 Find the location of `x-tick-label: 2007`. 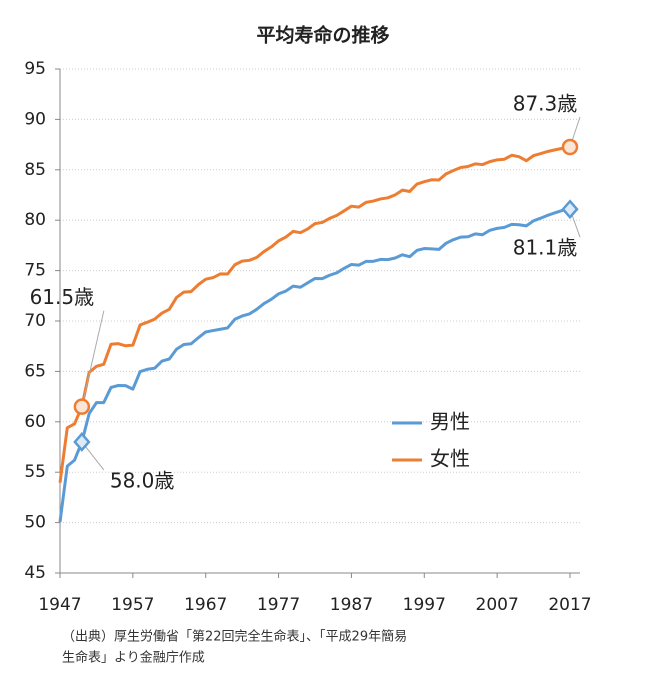

x-tick-label: 2007 is located at coordinates (497, 605).